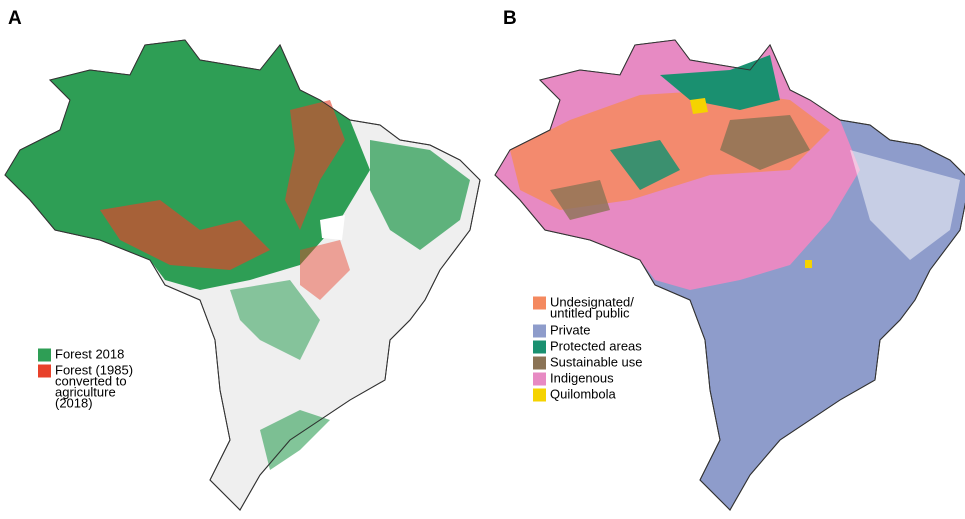  What do you see at coordinates (91, 380) in the screenshot?
I see `legend-label: converted to` at bounding box center [91, 380].